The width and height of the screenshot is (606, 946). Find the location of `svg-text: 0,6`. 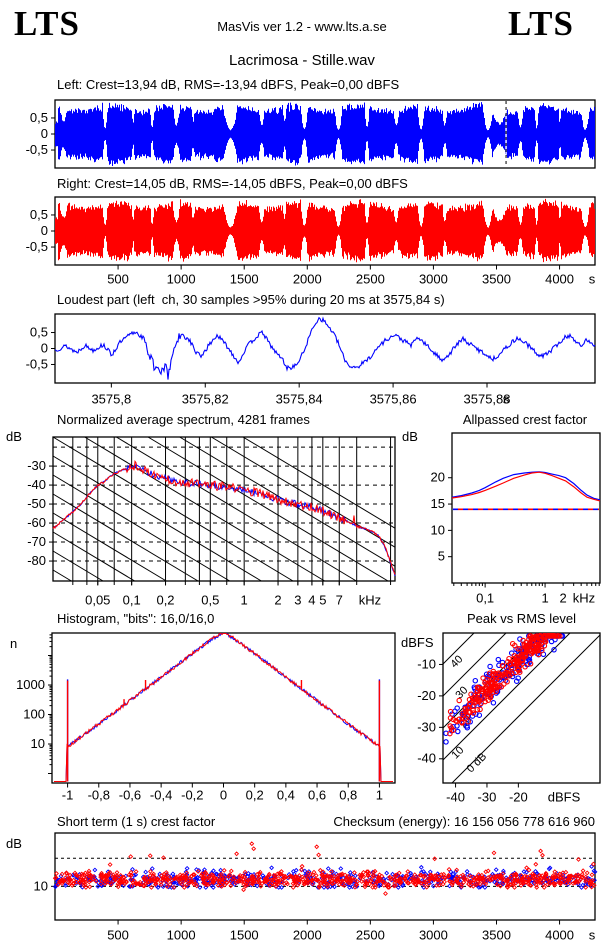

svg-text: 0,6 is located at coordinates (317, 794).